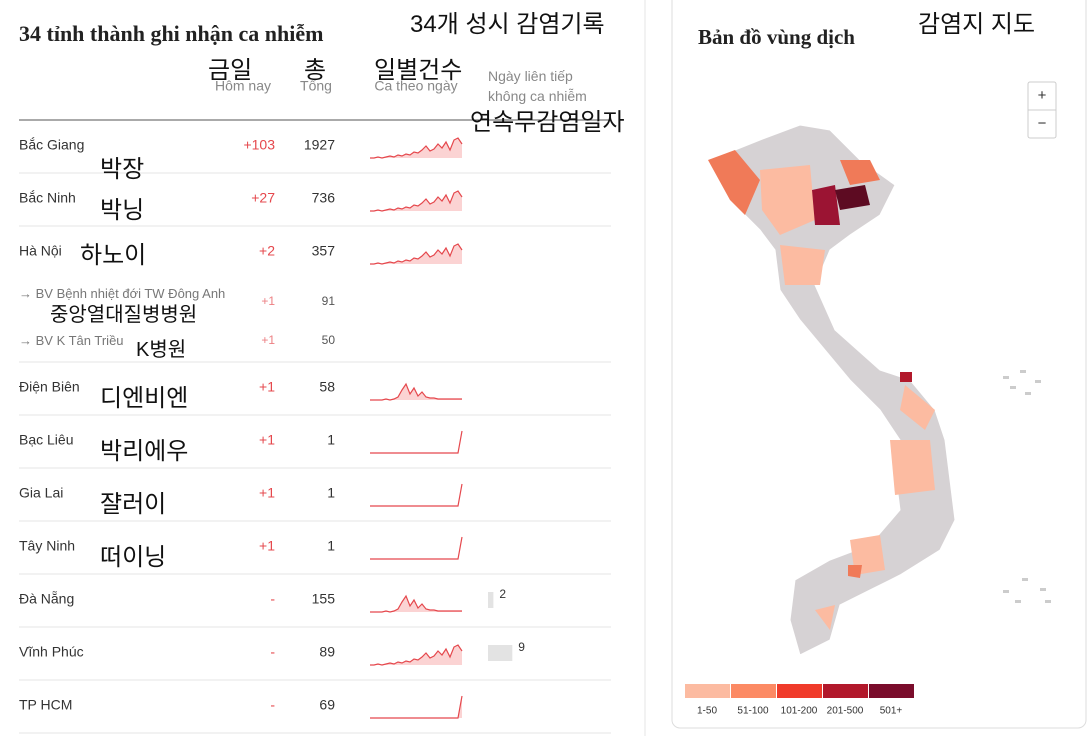 Image resolution: width=1091 pixels, height=736 pixels. I want to click on zoom-out: −, so click(1042, 123).